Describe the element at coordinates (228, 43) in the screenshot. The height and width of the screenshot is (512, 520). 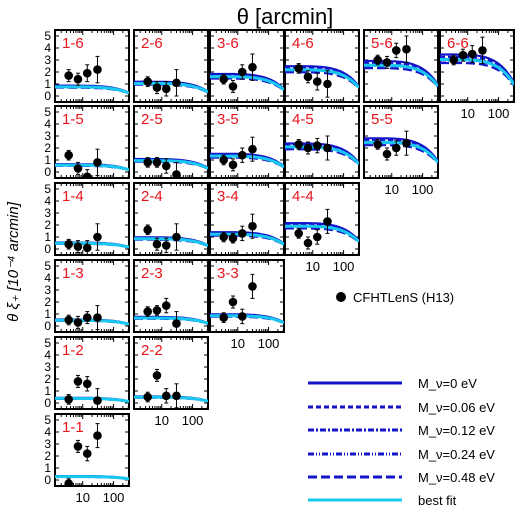
I see `panel-label: 3-6` at that location.